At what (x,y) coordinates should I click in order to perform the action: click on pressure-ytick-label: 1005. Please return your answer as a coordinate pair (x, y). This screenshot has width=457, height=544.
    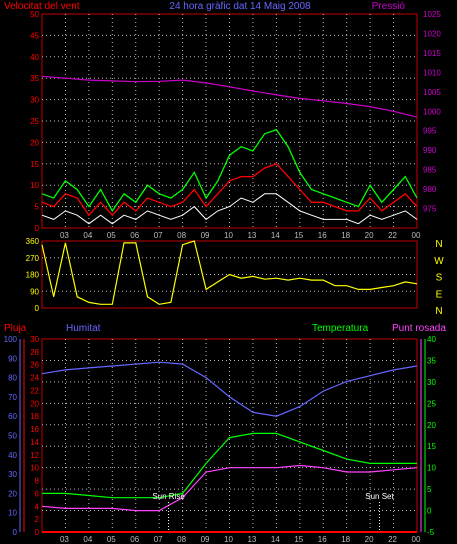
    Looking at the image, I should click on (432, 92).